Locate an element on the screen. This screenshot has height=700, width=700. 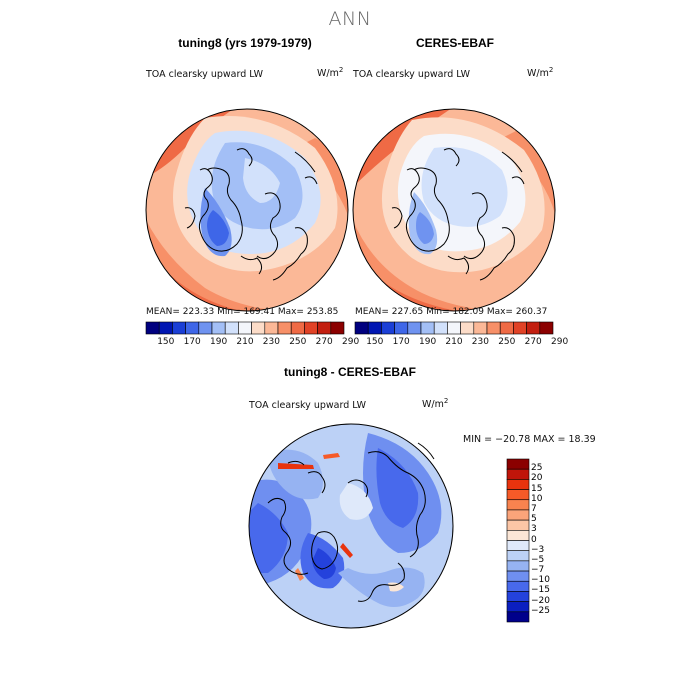
panel-1-colorbar-tick-label: 270 is located at coordinates (324, 342).